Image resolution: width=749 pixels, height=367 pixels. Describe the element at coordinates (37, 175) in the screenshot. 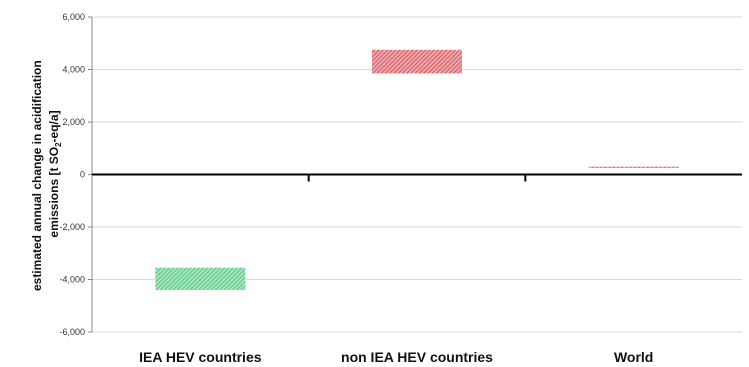

I see `y-axis-title-line1: estimated annual change in acidification` at that location.